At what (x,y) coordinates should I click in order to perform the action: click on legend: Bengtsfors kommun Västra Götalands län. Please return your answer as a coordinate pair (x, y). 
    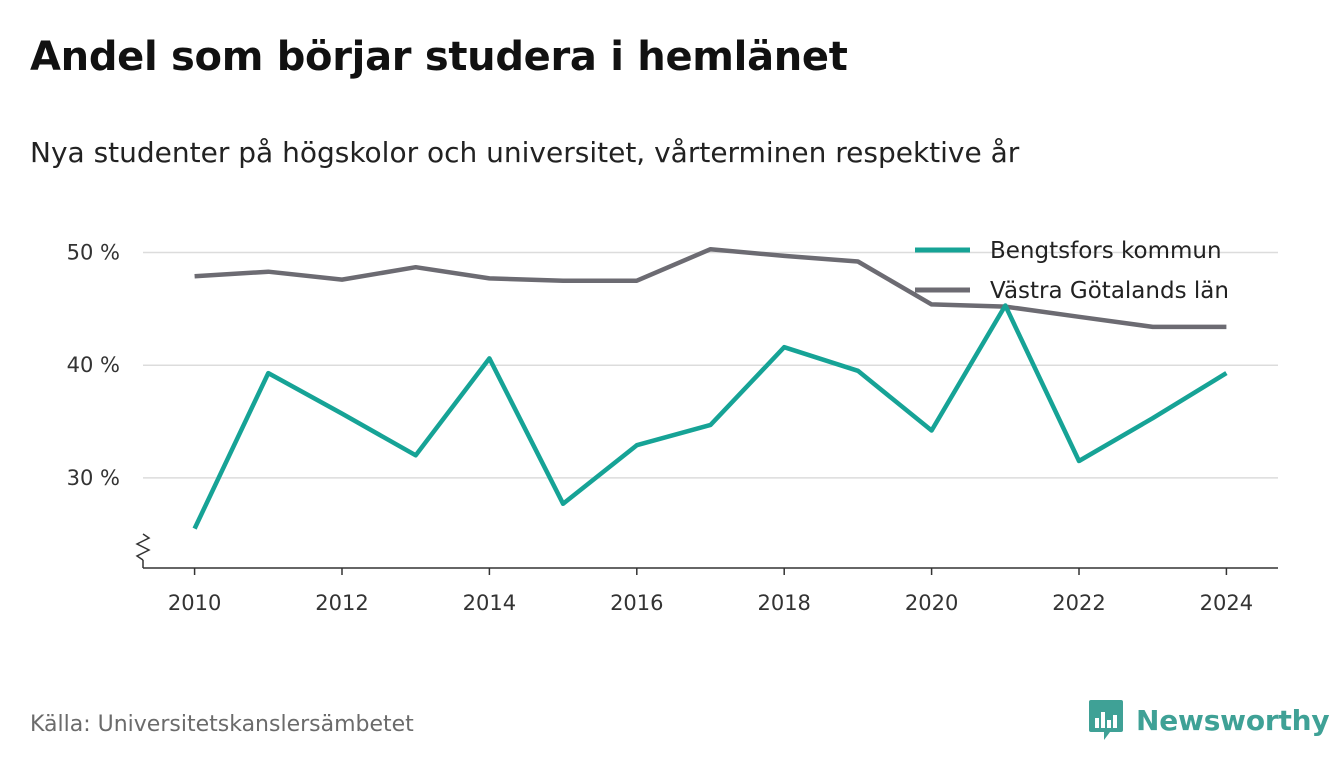
    Looking at the image, I should click on (1072, 271).